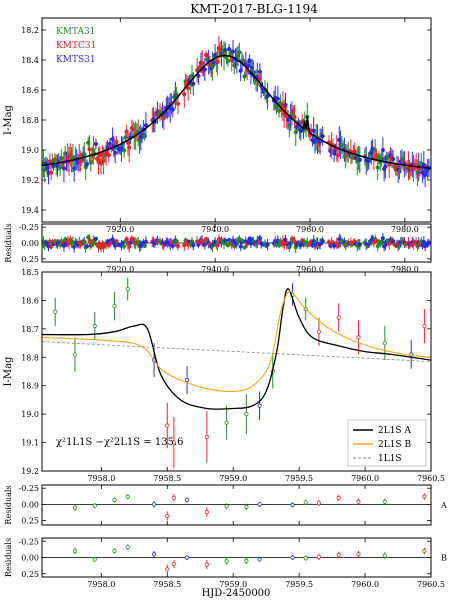 The height and width of the screenshot is (601, 449). What do you see at coordinates (101, 584) in the screenshot?
I see `x-tick-label: 7958.0` at bounding box center [101, 584].